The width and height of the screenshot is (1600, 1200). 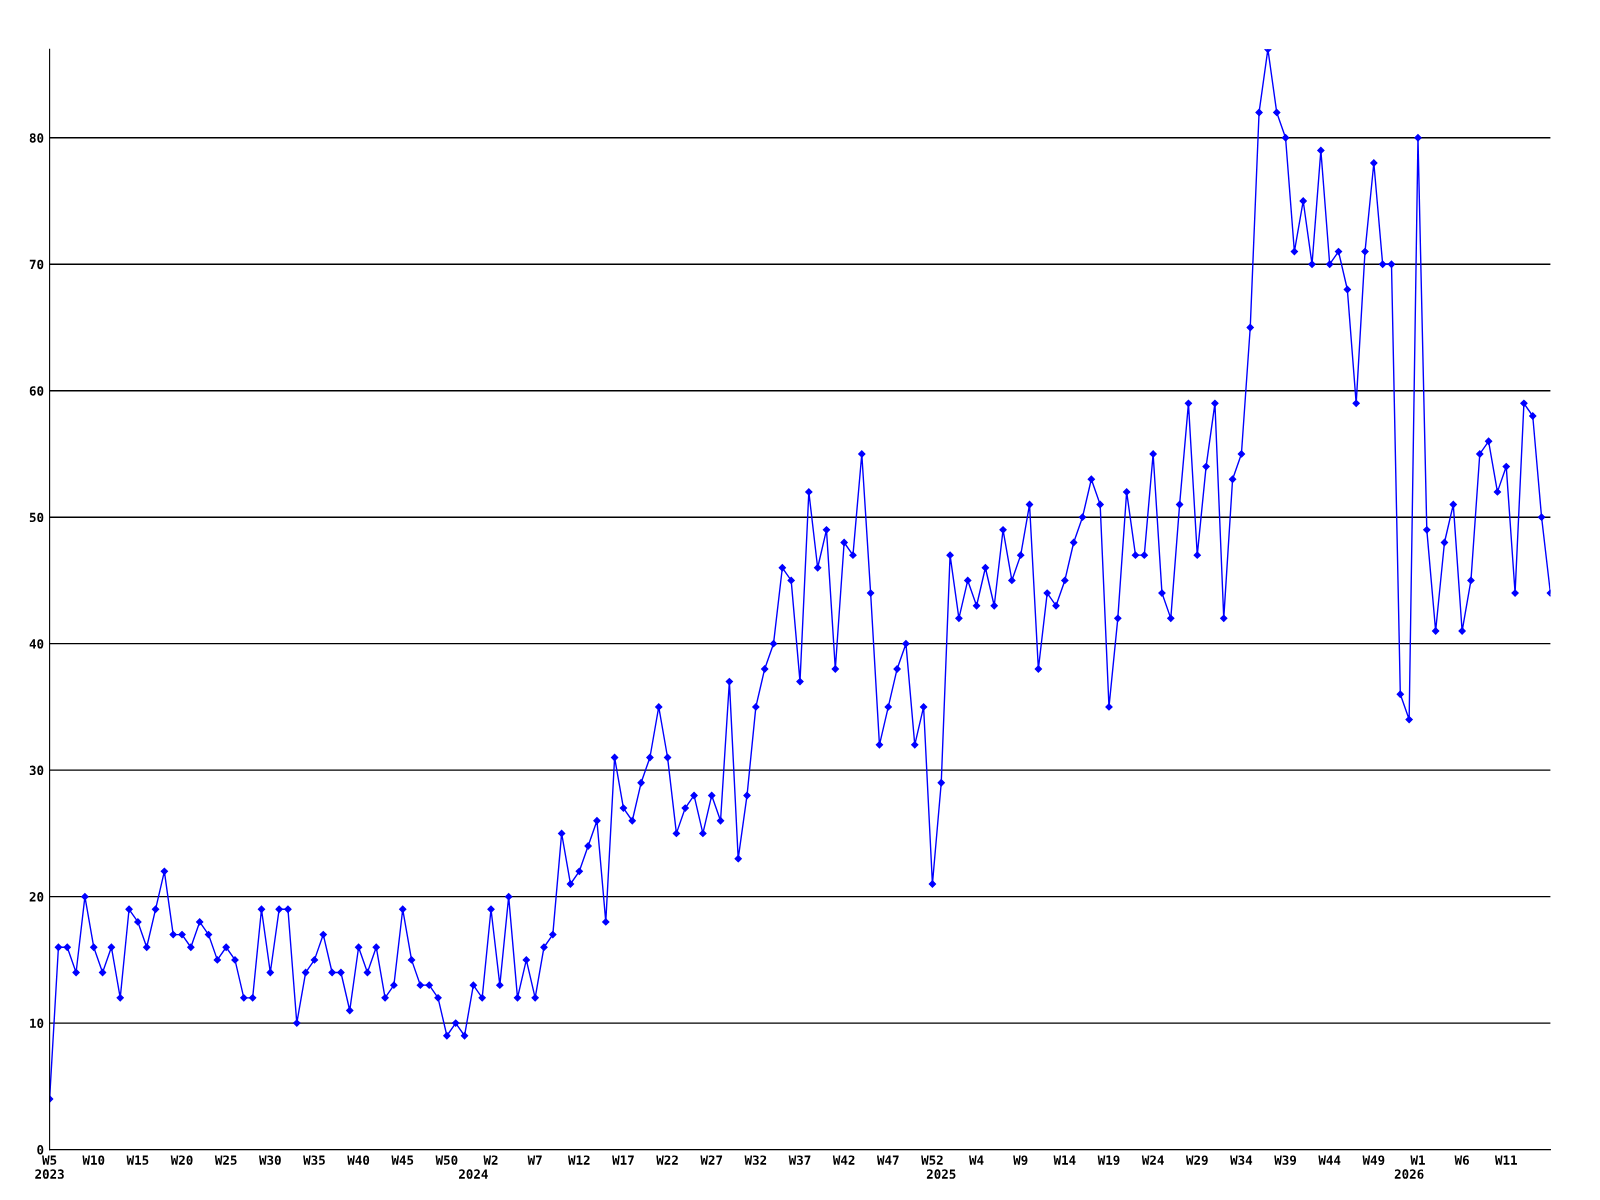 I want to click on x-tick-label: W50, so click(x=446, y=1160).